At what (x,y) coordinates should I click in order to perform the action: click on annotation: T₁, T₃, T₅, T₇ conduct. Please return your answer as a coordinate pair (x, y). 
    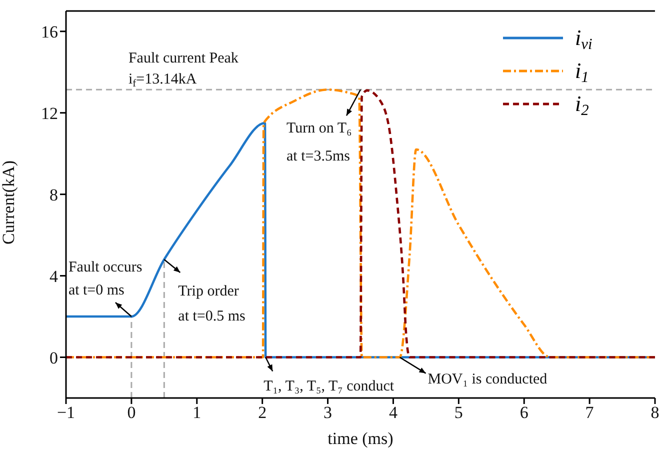
    Looking at the image, I should click on (329, 386).